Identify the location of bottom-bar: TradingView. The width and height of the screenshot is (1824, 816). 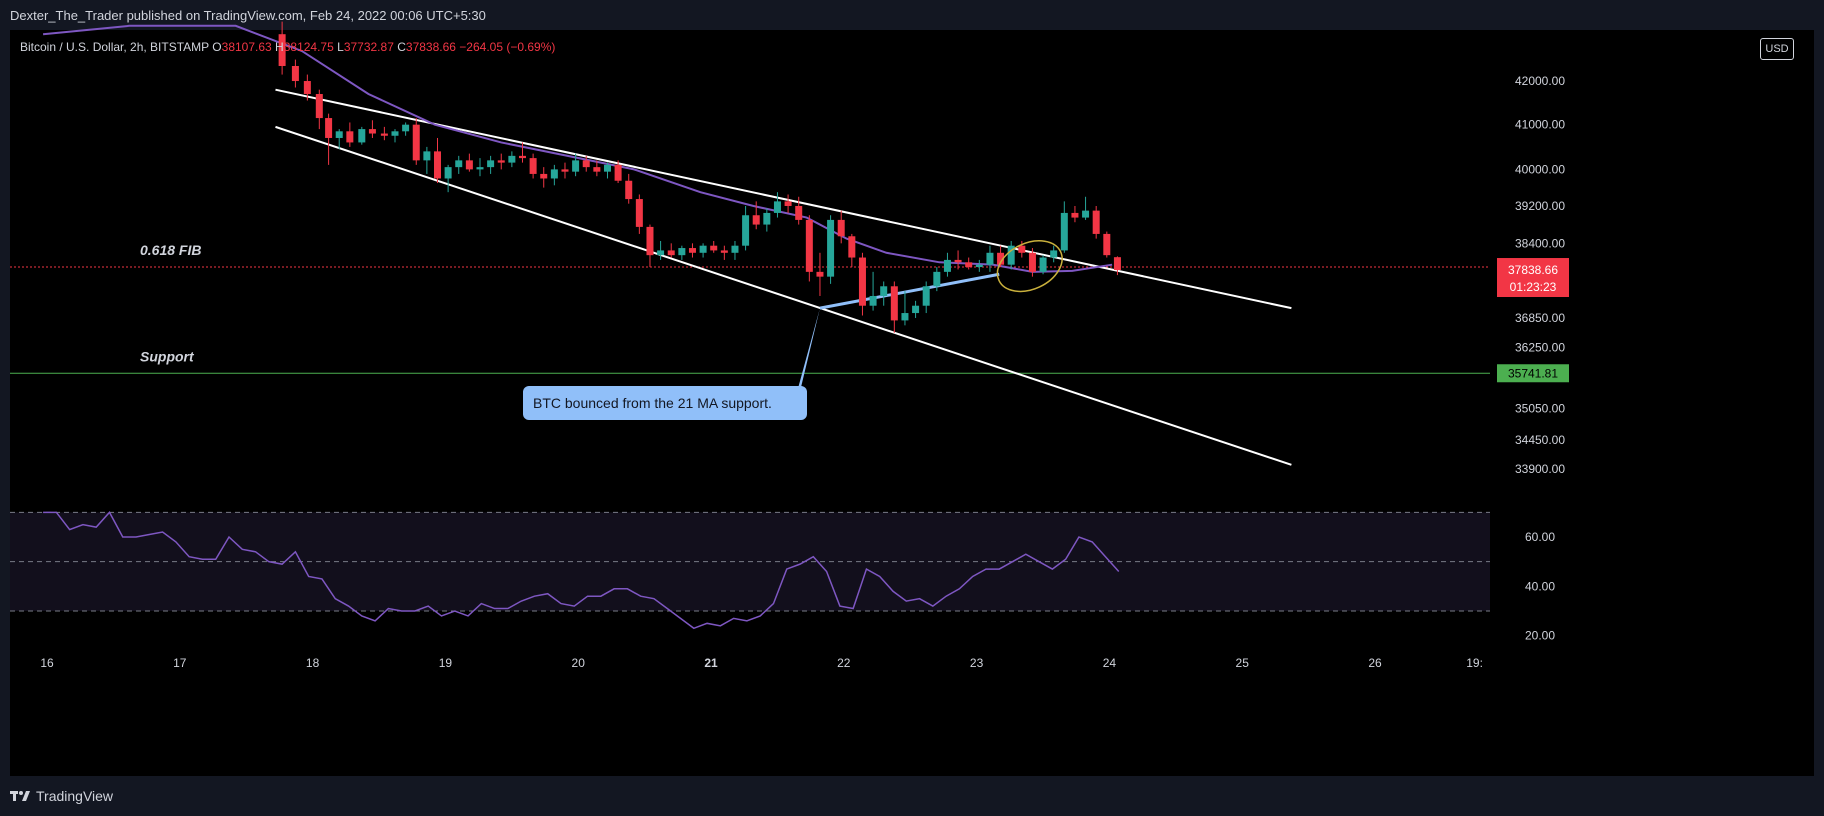
(912, 796).